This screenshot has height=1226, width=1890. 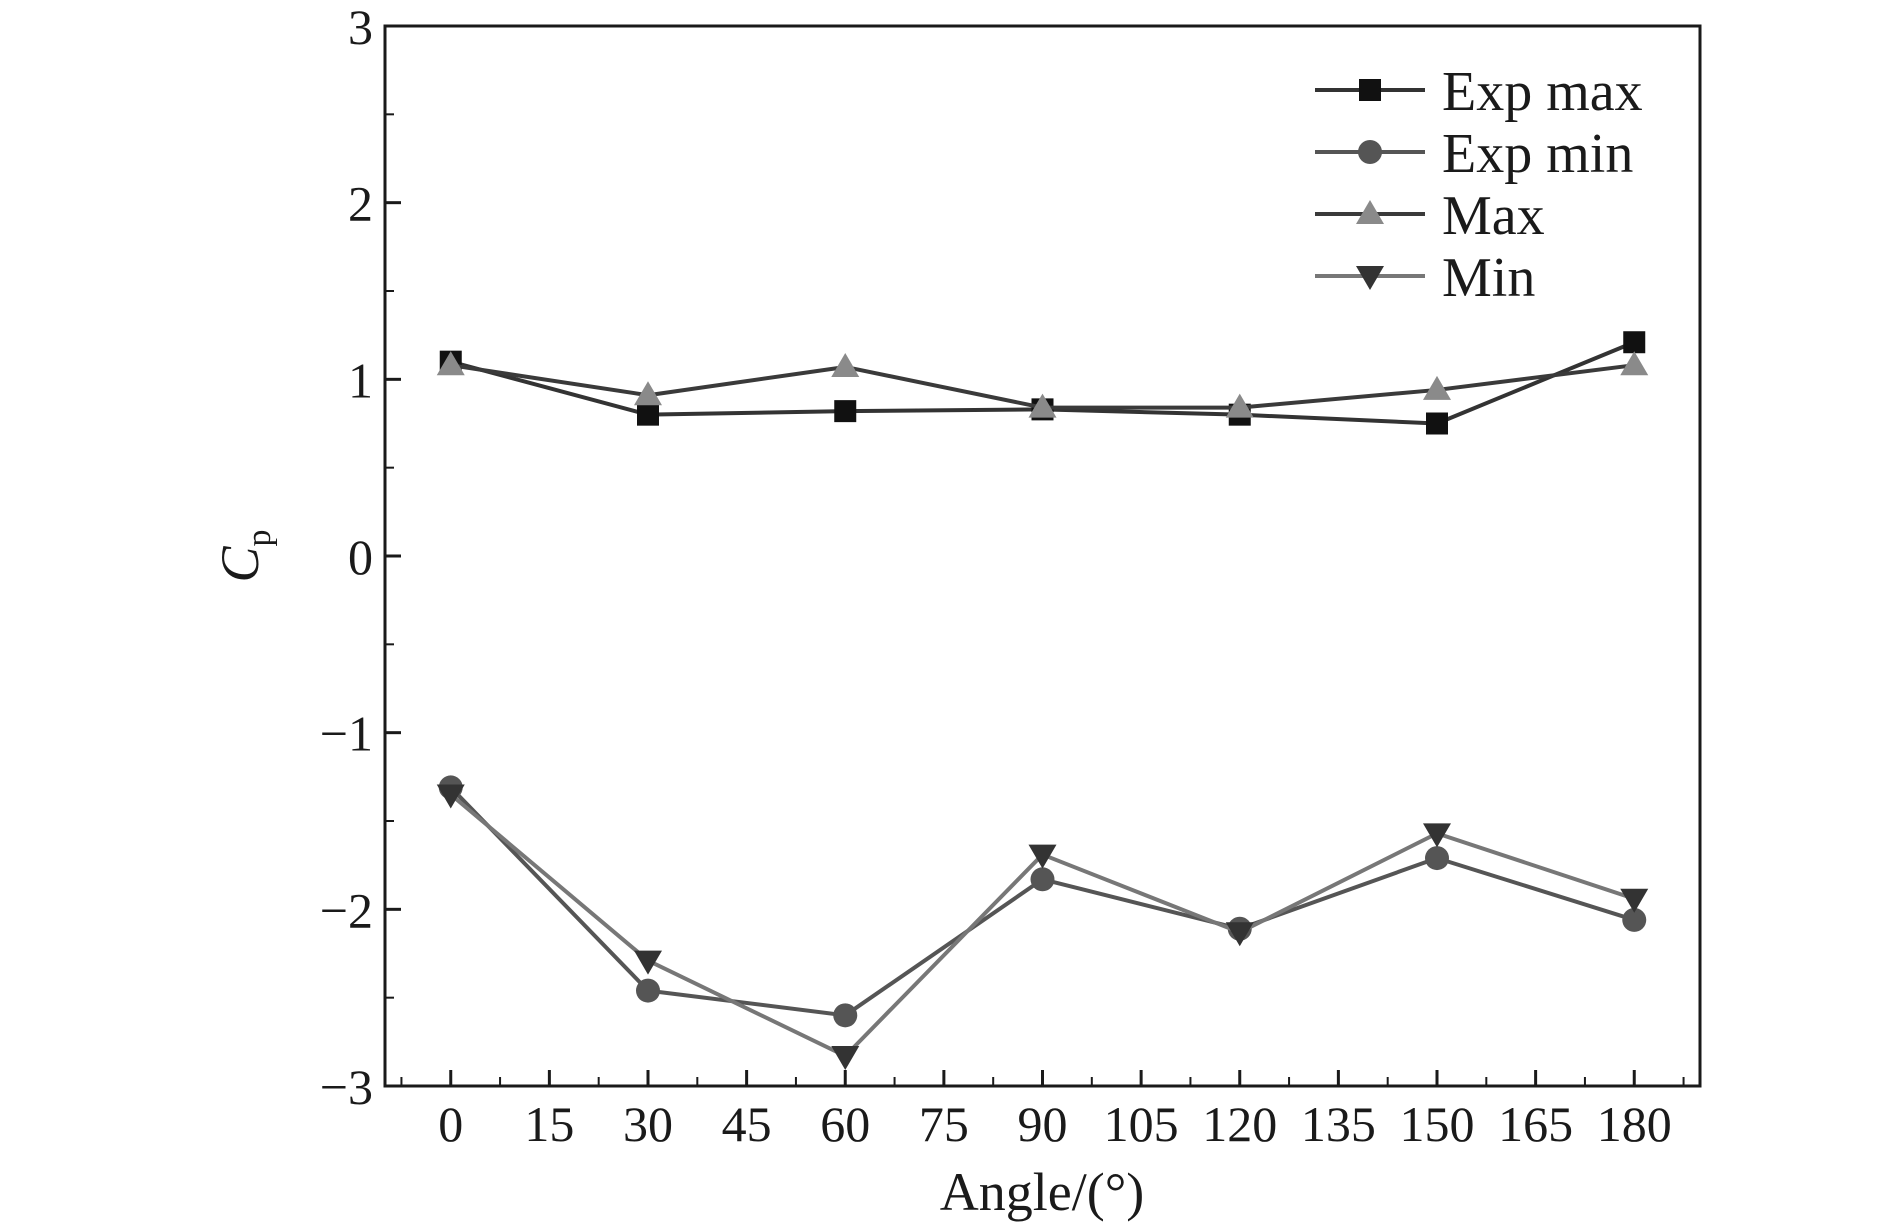 I want to click on series-max, so click(x=1042, y=384).